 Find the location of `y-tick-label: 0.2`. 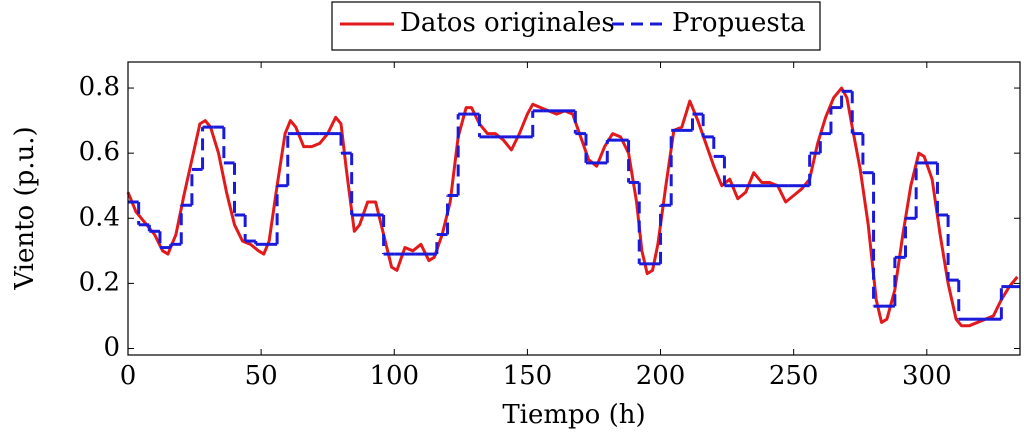

y-tick-label: 0.2 is located at coordinates (99, 282).